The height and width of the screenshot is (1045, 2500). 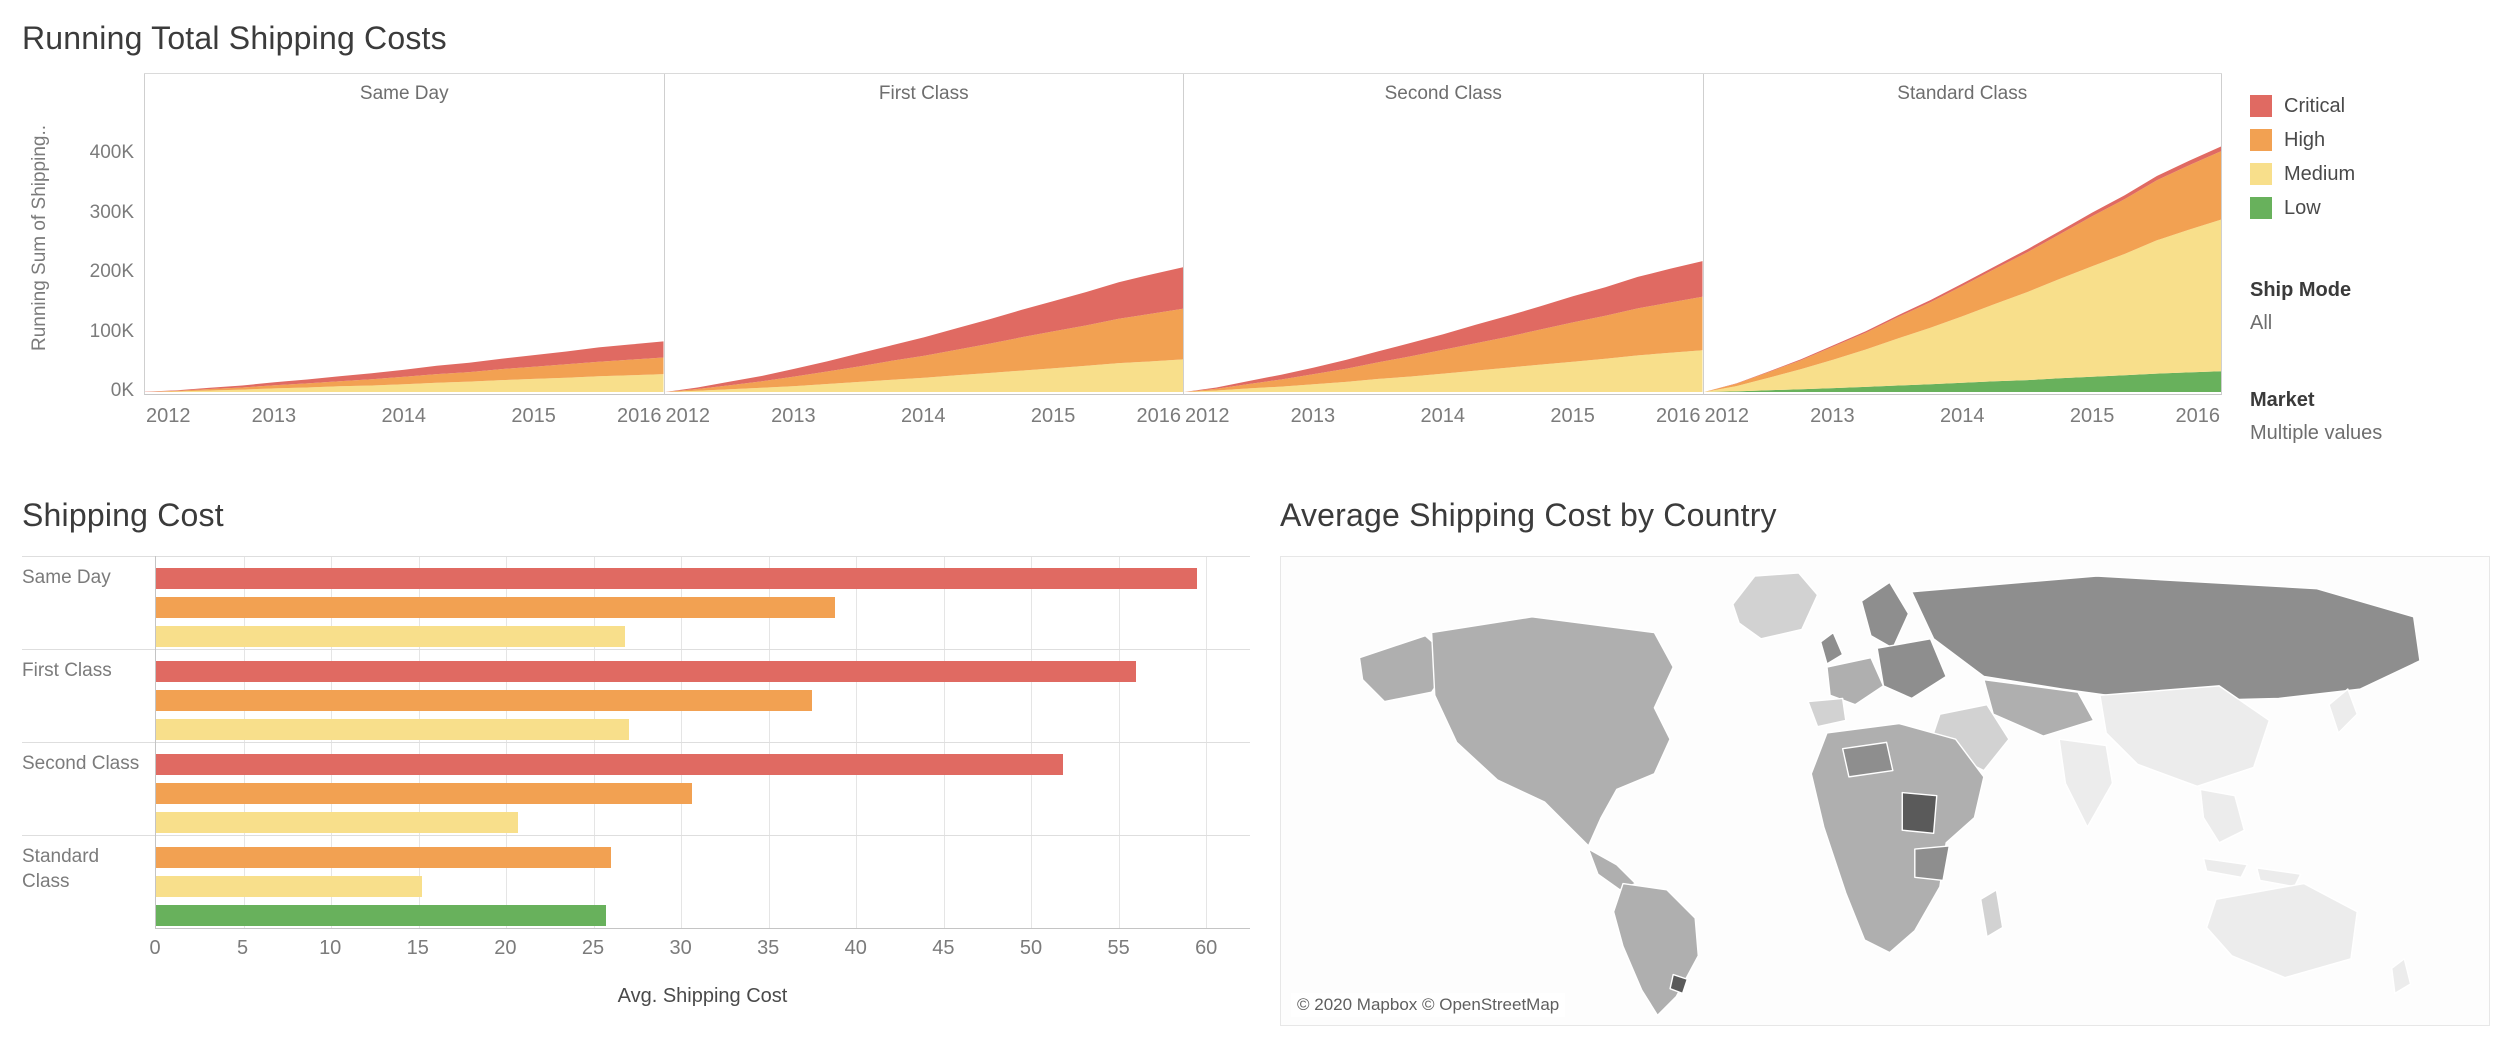 I want to click on panel-header-standard-class: Standard Class, so click(x=1962, y=93).